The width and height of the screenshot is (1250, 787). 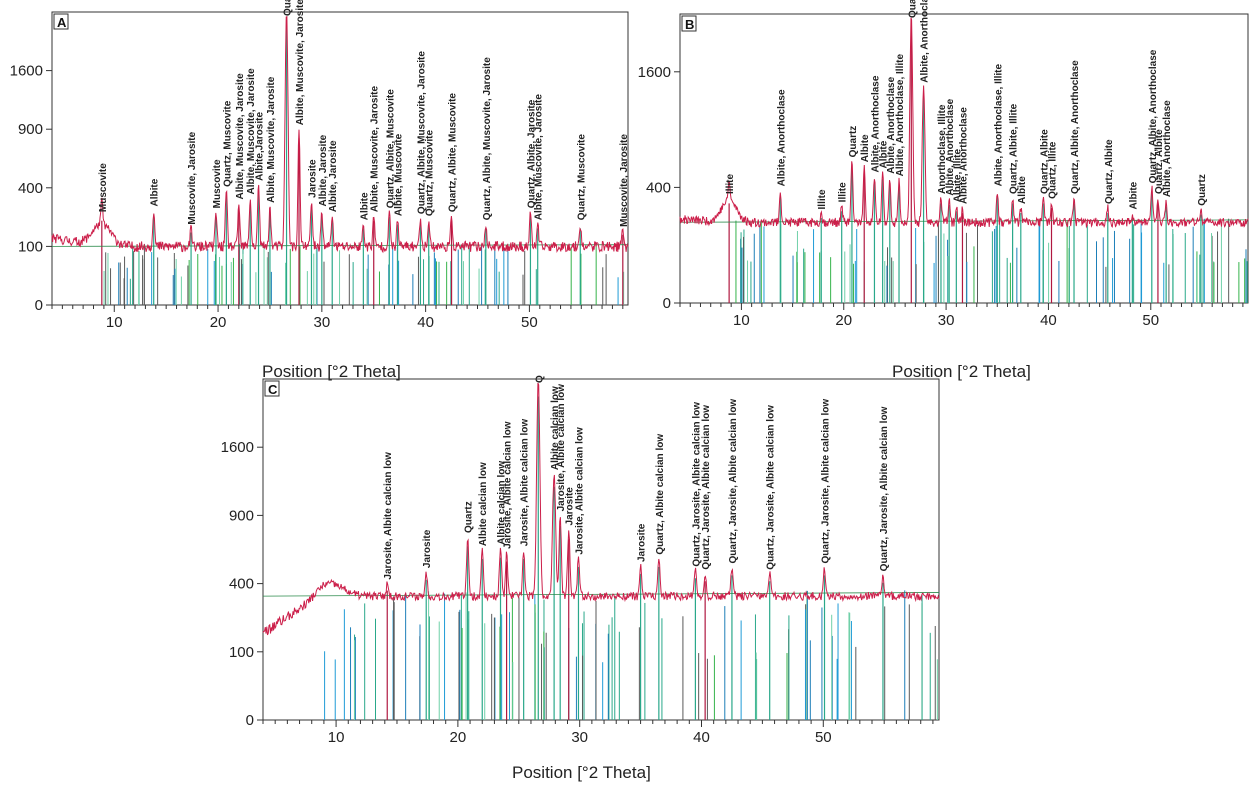 What do you see at coordinates (1014, 148) in the screenshot?
I see `peak-label: Quartz, Albite, Illite` at bounding box center [1014, 148].